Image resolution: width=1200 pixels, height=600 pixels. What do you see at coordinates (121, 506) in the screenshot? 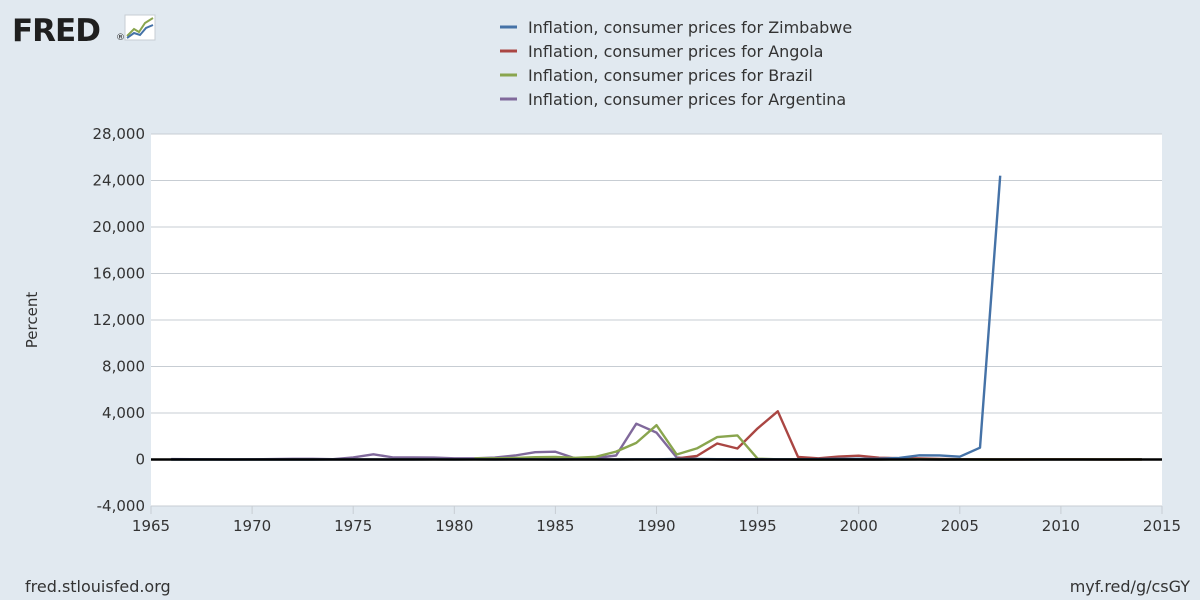
I see `y-tick-label: -4,000` at bounding box center [121, 506].